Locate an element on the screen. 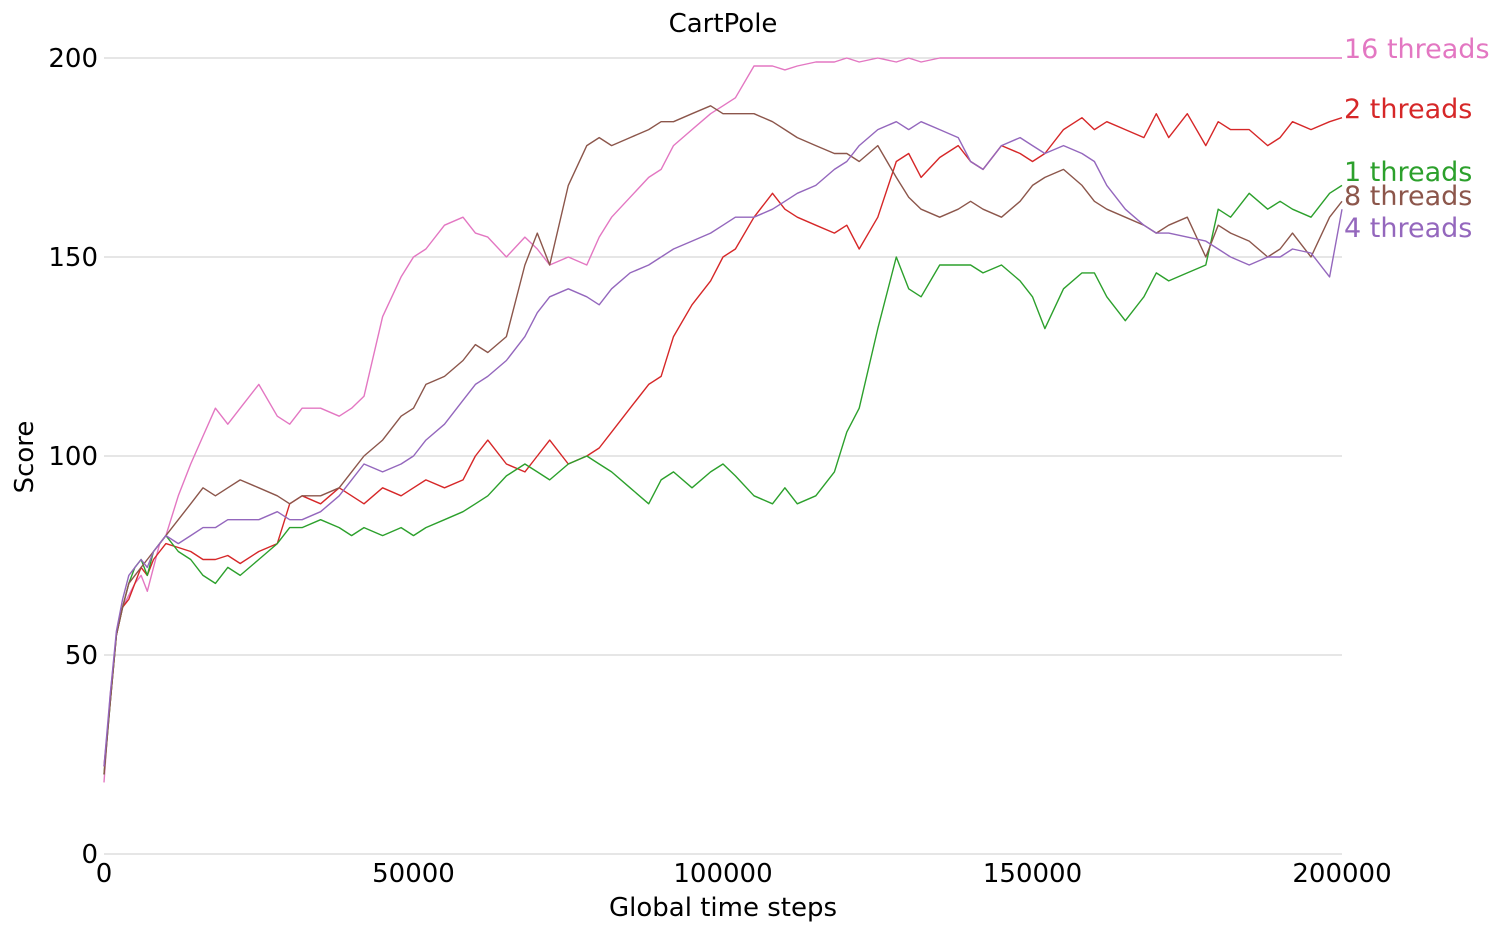 Image resolution: width=1503 pixels, height=933 pixels. x-axis-ticks: 0 50000 100000 150000 200000 is located at coordinates (744, 874).